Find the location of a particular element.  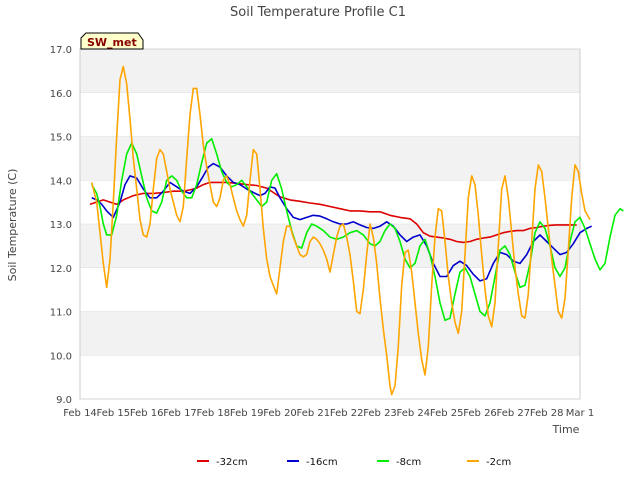

annotation-text: SW_met is located at coordinates (112, 42).